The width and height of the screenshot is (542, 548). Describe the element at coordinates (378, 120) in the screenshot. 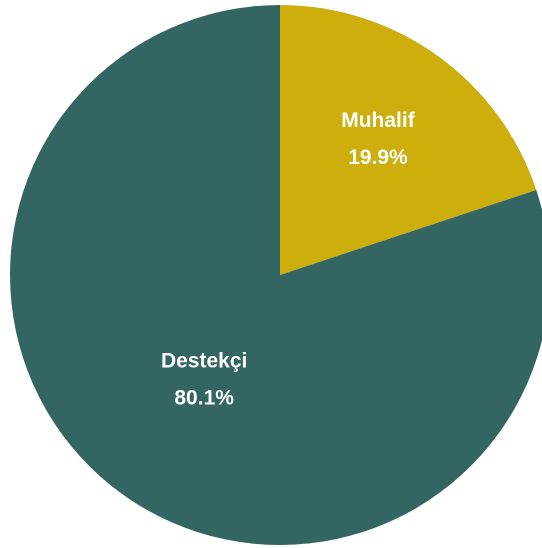

I see `slice-label: Muhalif` at that location.